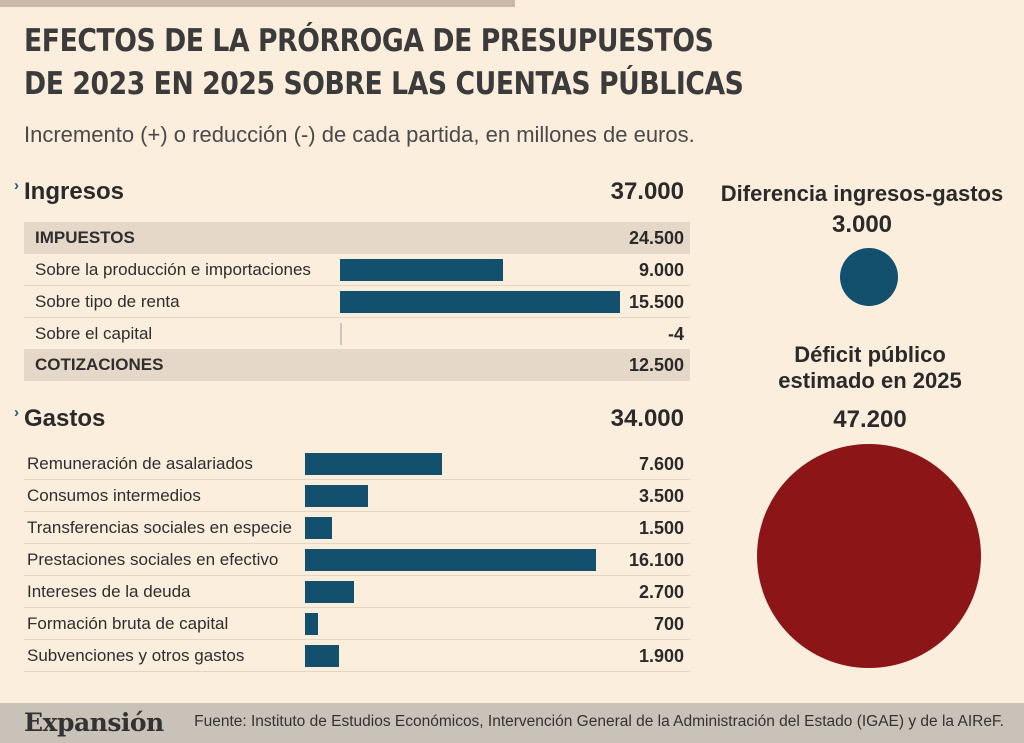 The width and height of the screenshot is (1024, 743). I want to click on ingresos-header: › Ingresos 37.000, so click(352, 192).